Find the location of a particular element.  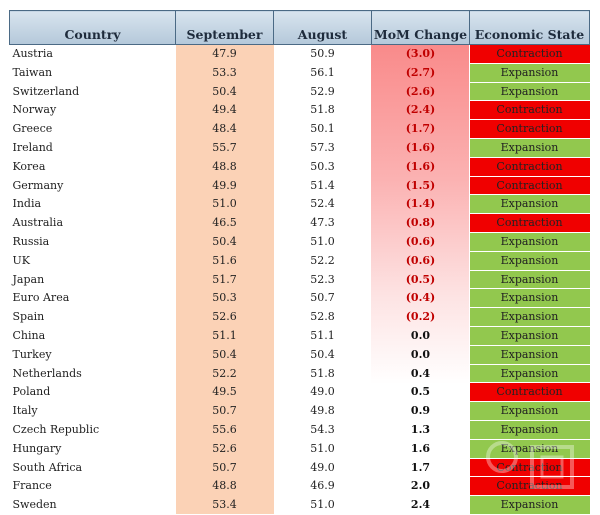

table-row: Netherlands 52.2 51.8 0.4 Expansion is located at coordinates (300, 374).